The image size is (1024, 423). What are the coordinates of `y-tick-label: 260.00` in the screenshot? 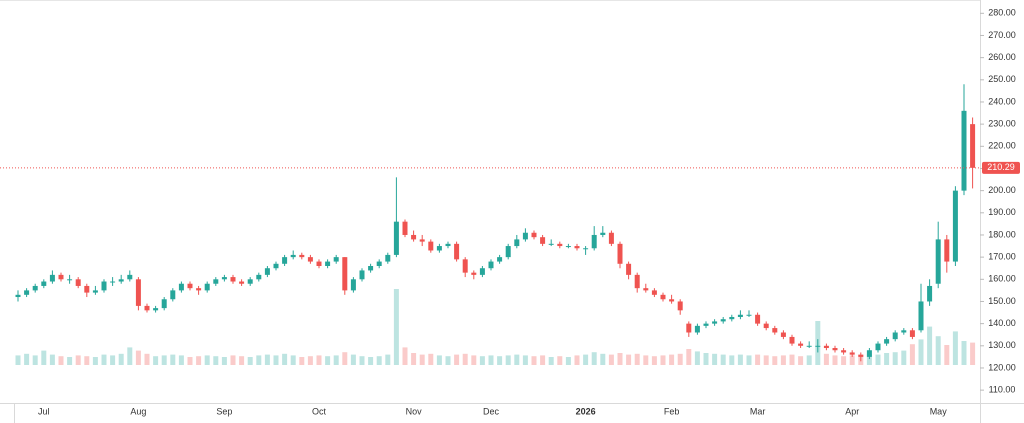 It's located at (1002, 57).